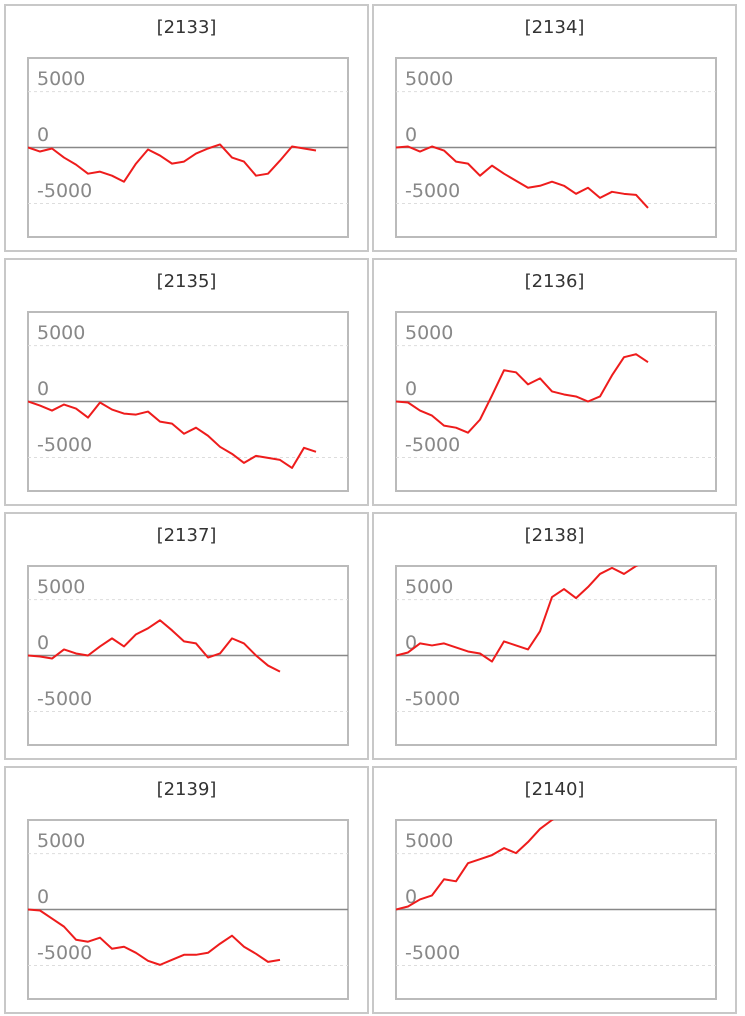 This screenshot has height=1016, width=745. I want to click on chart-panel: [2137] -5000 0 5000, so click(186, 636).